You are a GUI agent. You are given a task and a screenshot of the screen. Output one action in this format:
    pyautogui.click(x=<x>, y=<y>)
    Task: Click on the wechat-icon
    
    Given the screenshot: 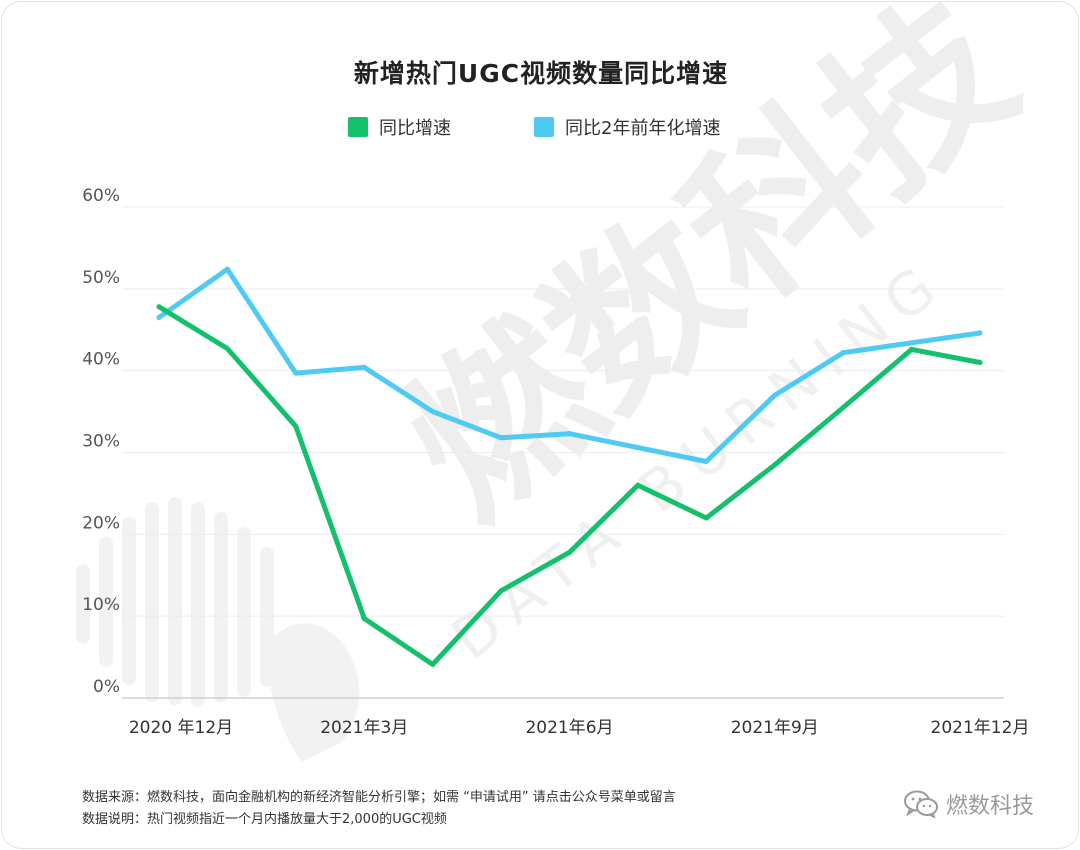 What is the action you would take?
    pyautogui.click(x=921, y=804)
    